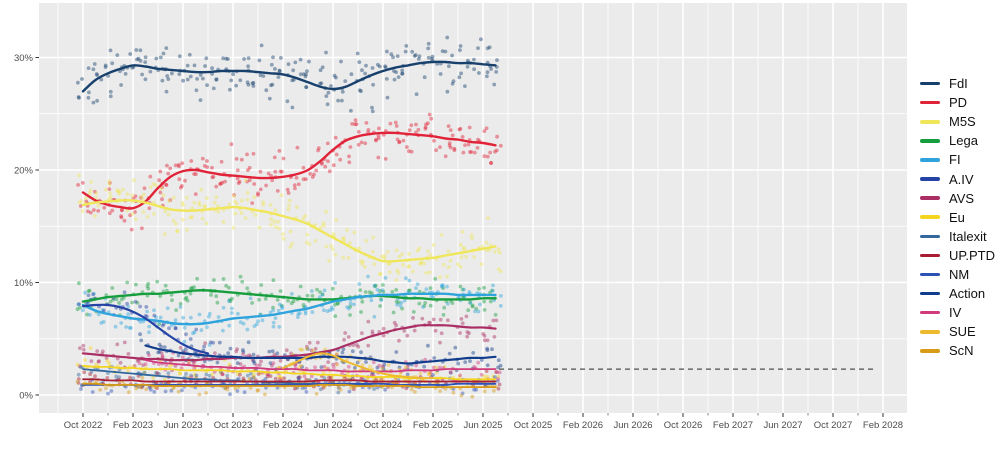 The height and width of the screenshot is (450, 1000). I want to click on legend-swatch-FI, so click(930, 160).